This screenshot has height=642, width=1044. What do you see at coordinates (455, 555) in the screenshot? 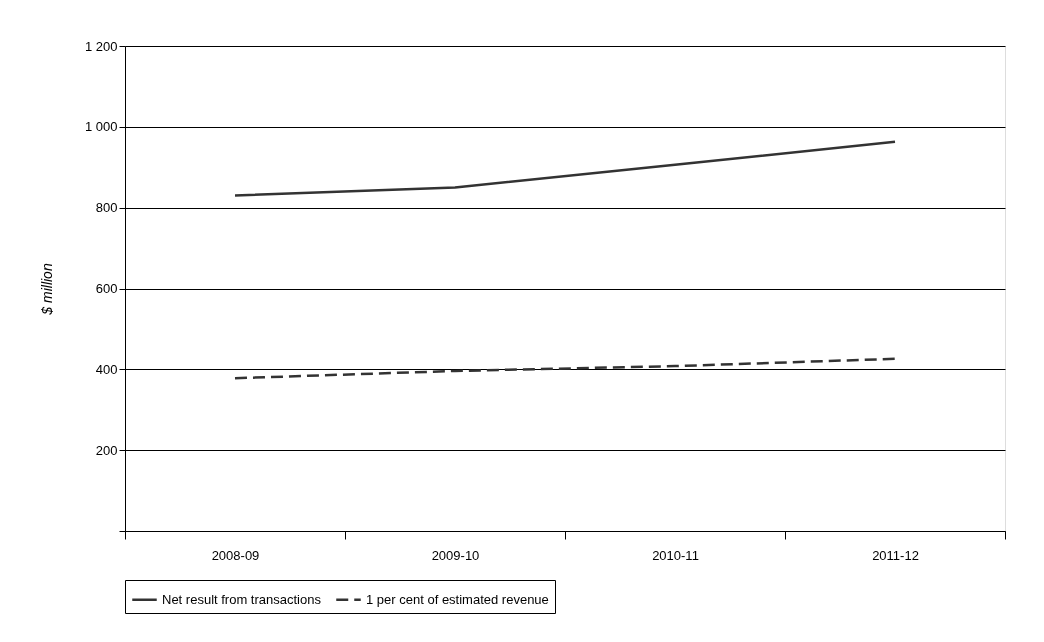
I see `x-tick-label: 2009-10` at bounding box center [455, 555].